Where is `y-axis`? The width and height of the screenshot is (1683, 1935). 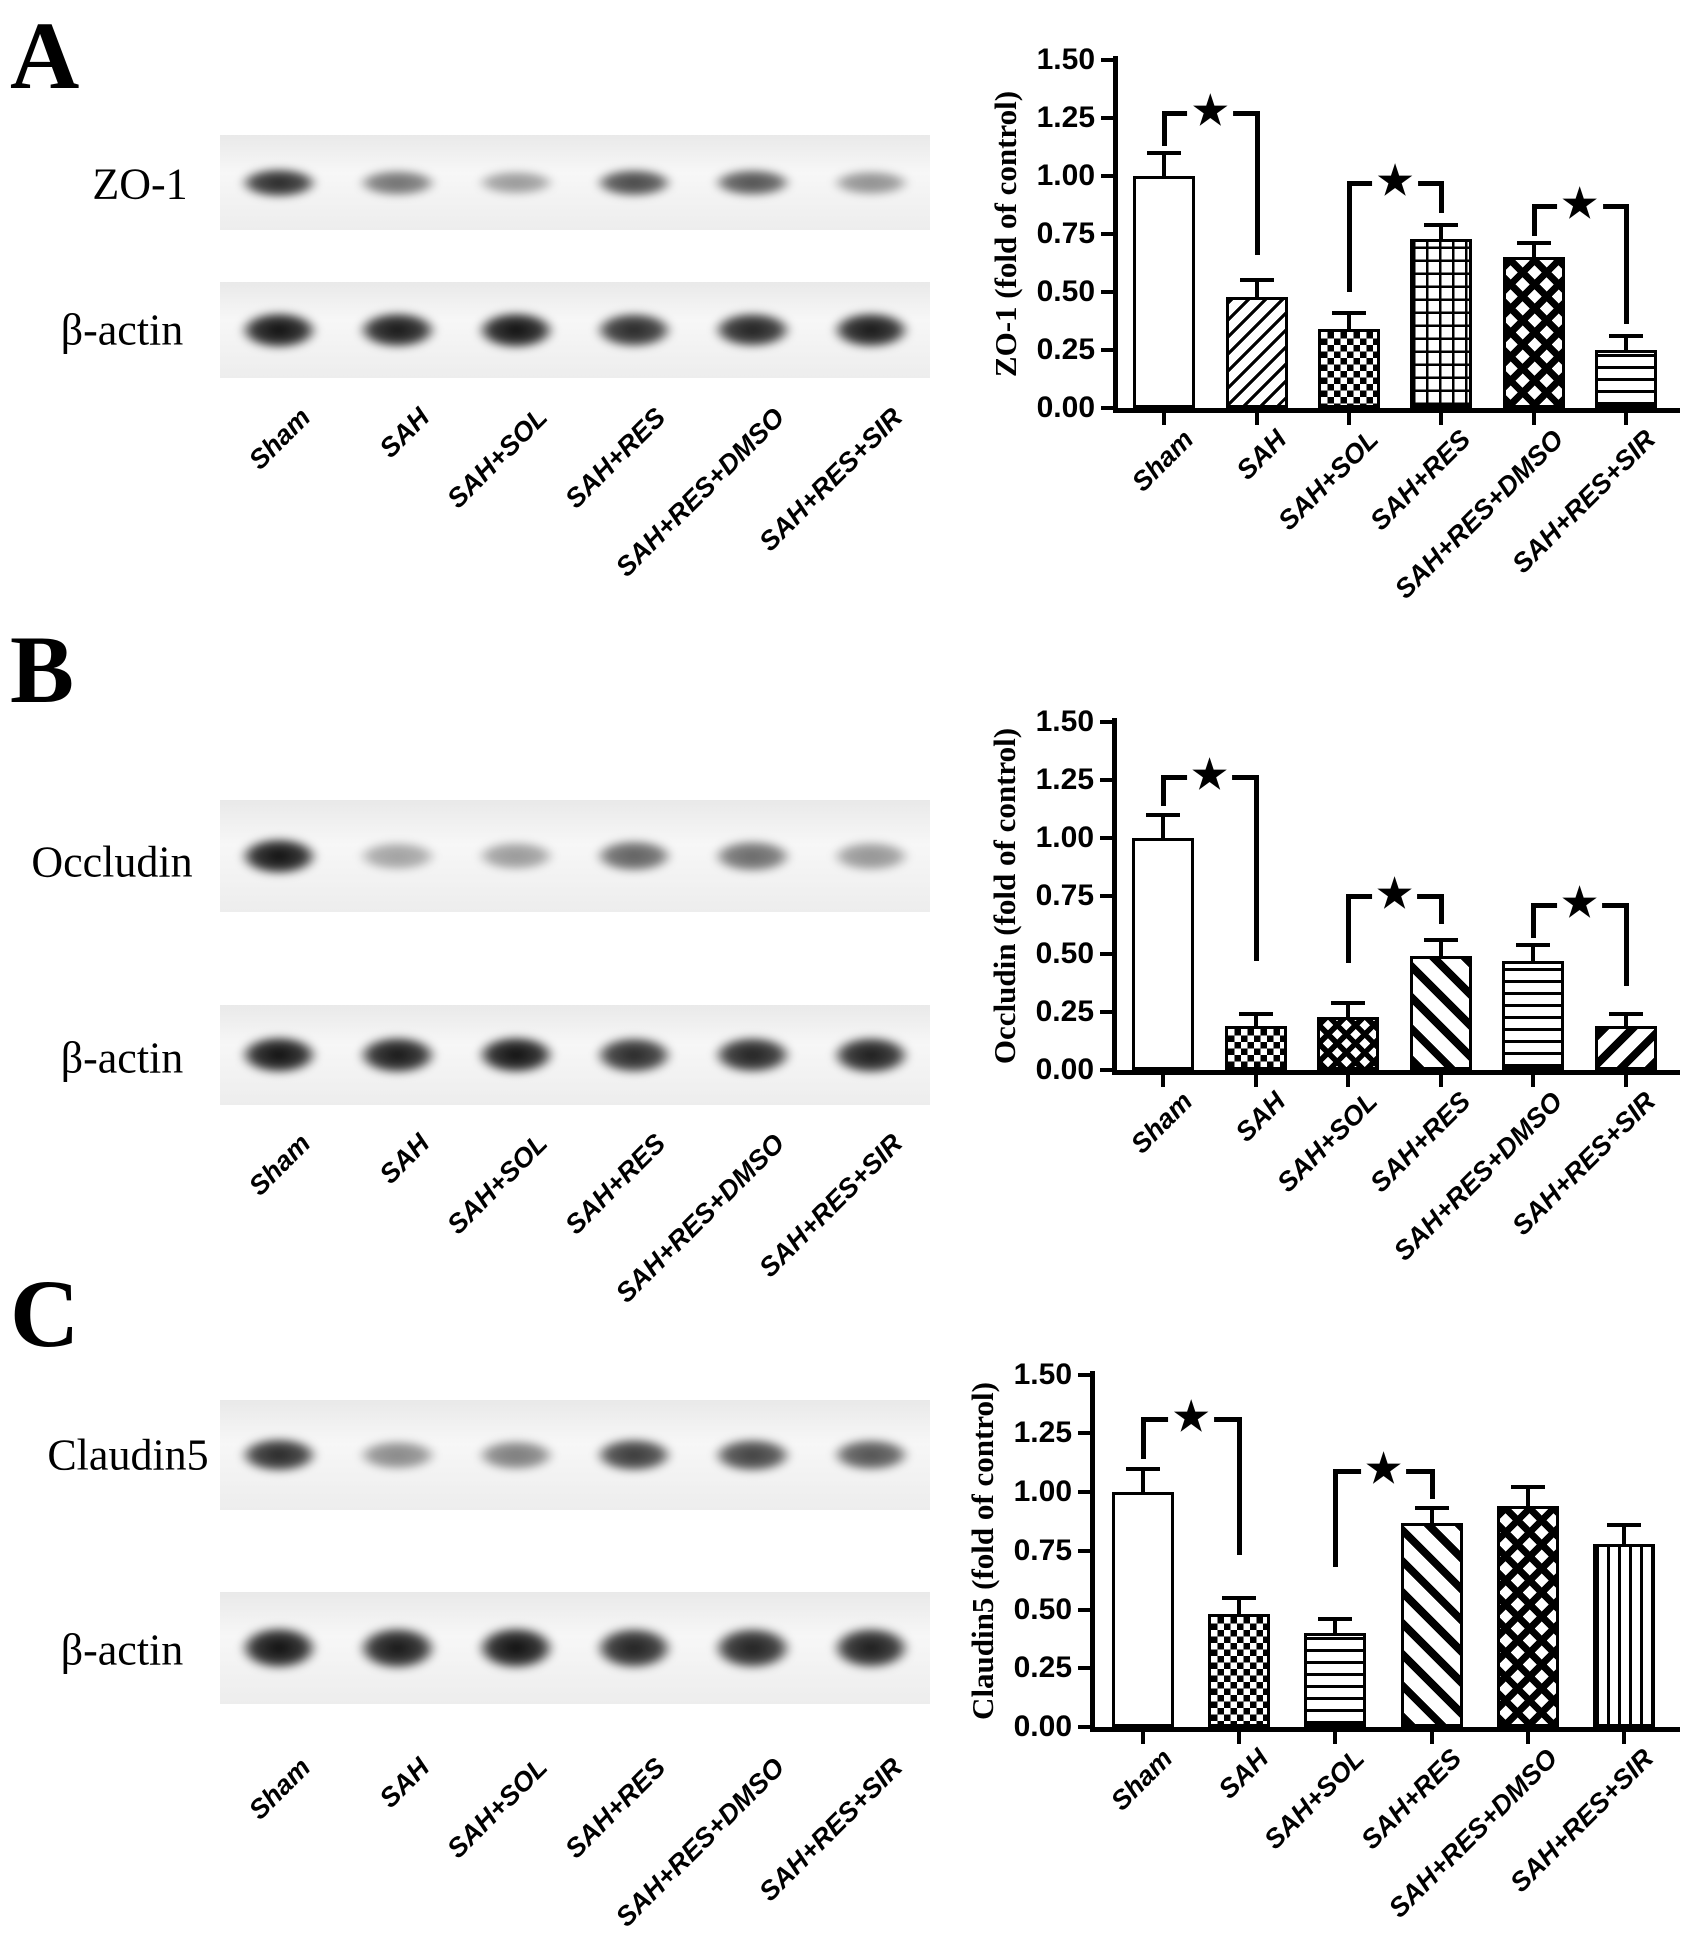 y-axis is located at coordinates (1114, 894).